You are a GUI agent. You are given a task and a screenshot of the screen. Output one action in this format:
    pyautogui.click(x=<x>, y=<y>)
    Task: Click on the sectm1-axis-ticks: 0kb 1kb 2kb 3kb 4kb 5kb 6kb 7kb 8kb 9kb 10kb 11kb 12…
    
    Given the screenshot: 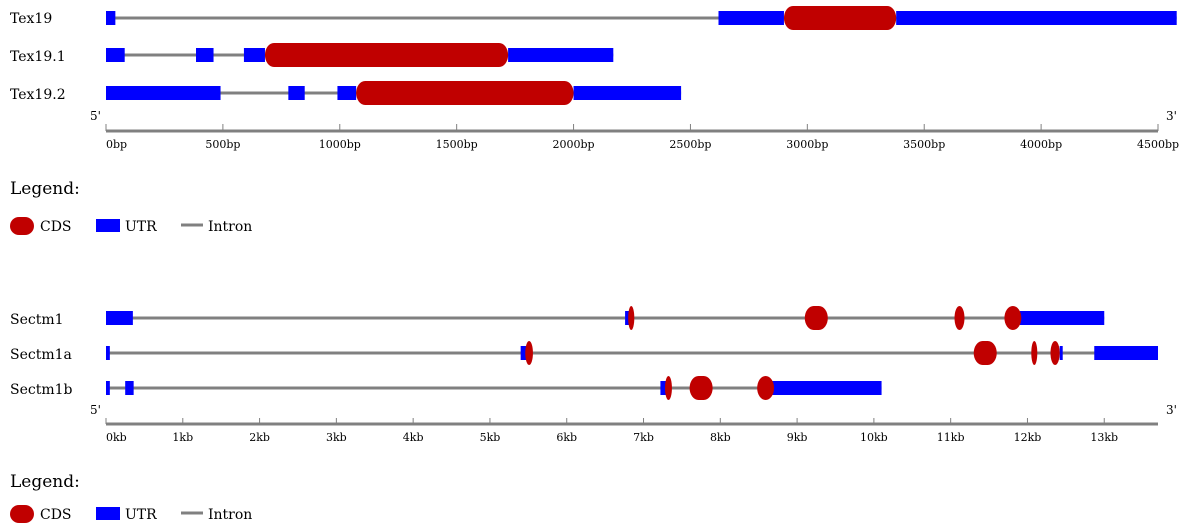 What is the action you would take?
    pyautogui.click(x=611, y=431)
    